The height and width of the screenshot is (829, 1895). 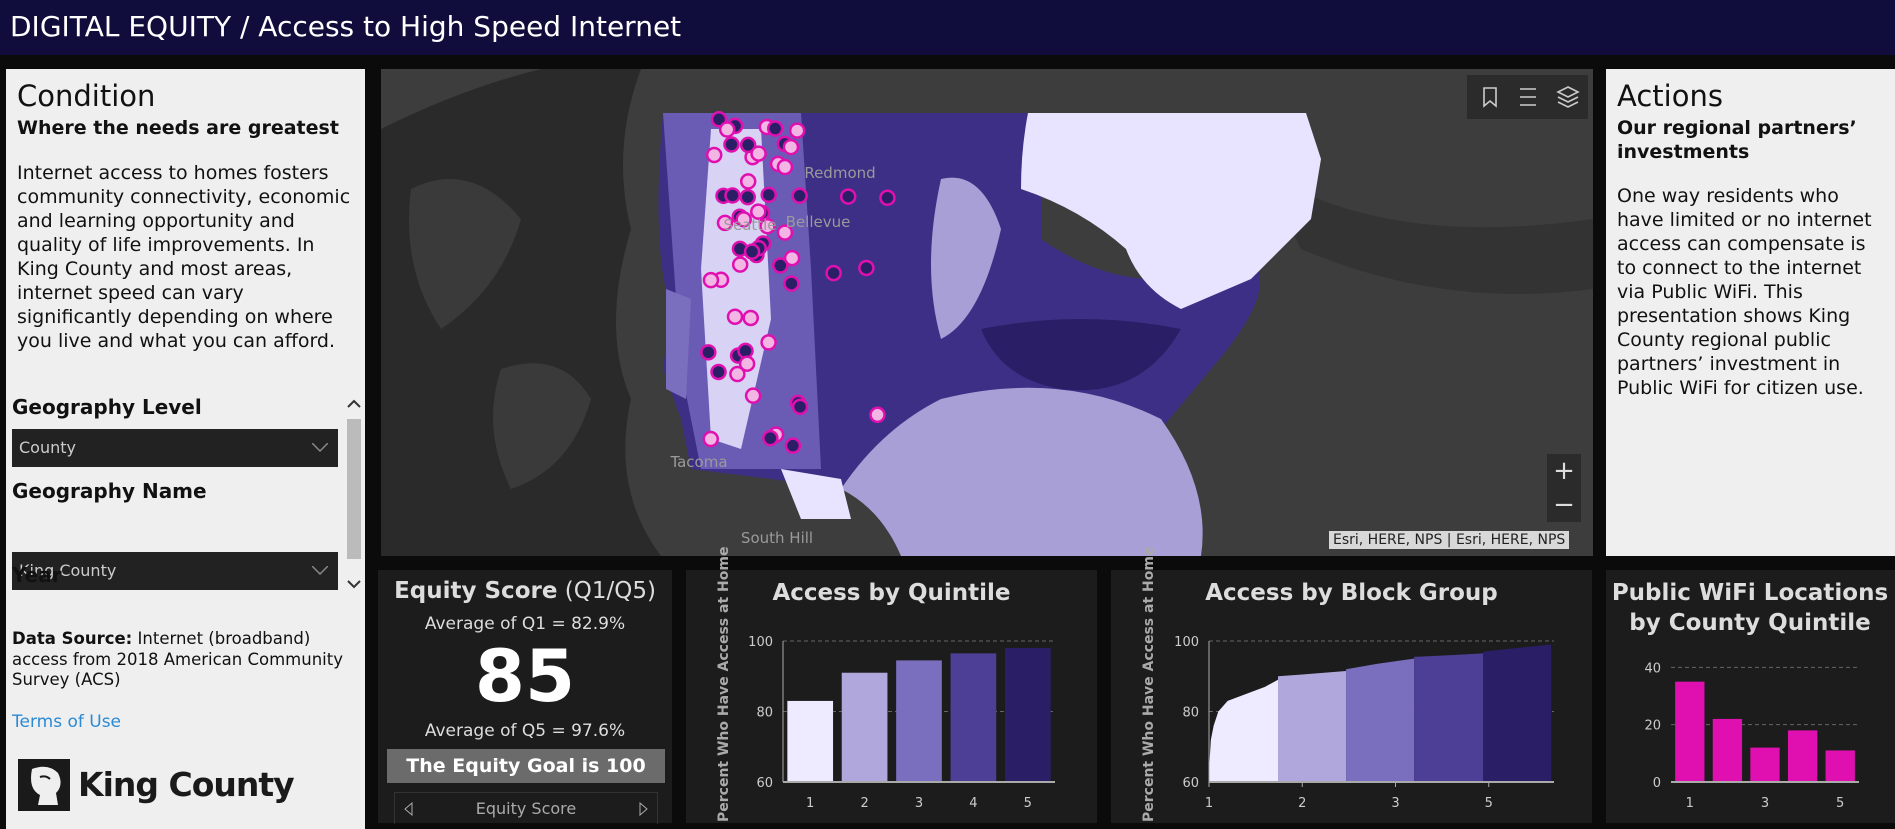 What do you see at coordinates (818, 222) in the screenshot?
I see `map-label: Bellevue` at bounding box center [818, 222].